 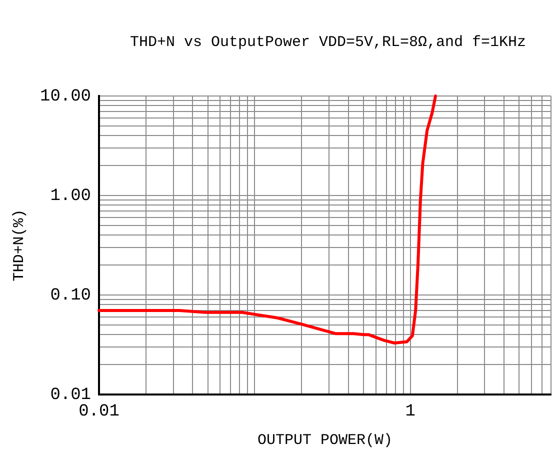 What do you see at coordinates (325, 440) in the screenshot?
I see `x-axis-title: OUTPUT POWER(W)` at bounding box center [325, 440].